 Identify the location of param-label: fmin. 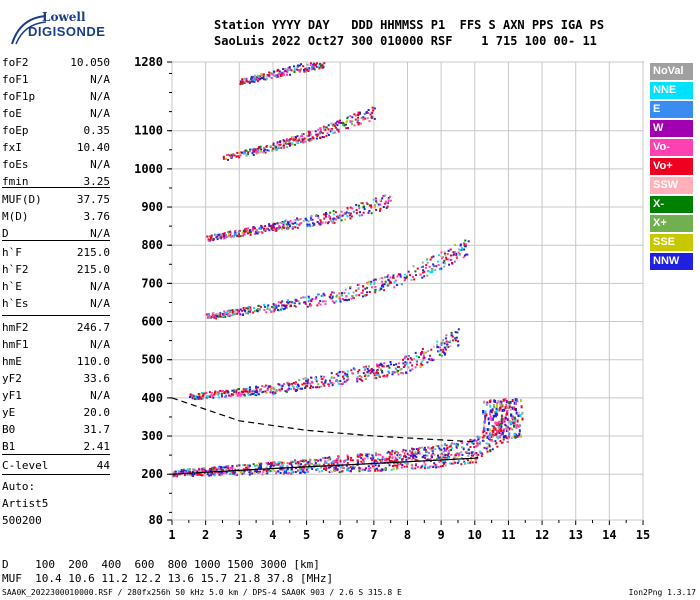
(15, 181).